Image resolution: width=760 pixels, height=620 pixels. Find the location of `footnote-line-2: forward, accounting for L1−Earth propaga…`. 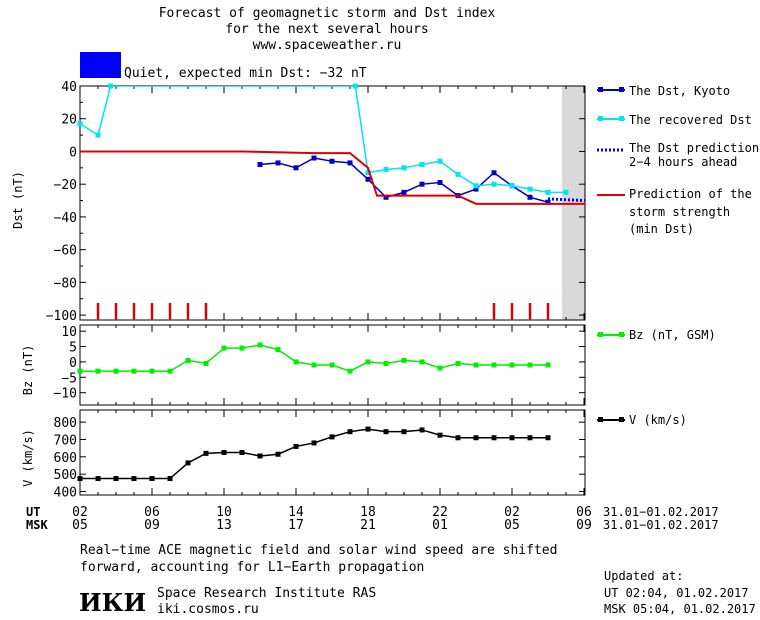

footnote-line-2: forward, accounting for L1−Earth propaga… is located at coordinates (252, 567).